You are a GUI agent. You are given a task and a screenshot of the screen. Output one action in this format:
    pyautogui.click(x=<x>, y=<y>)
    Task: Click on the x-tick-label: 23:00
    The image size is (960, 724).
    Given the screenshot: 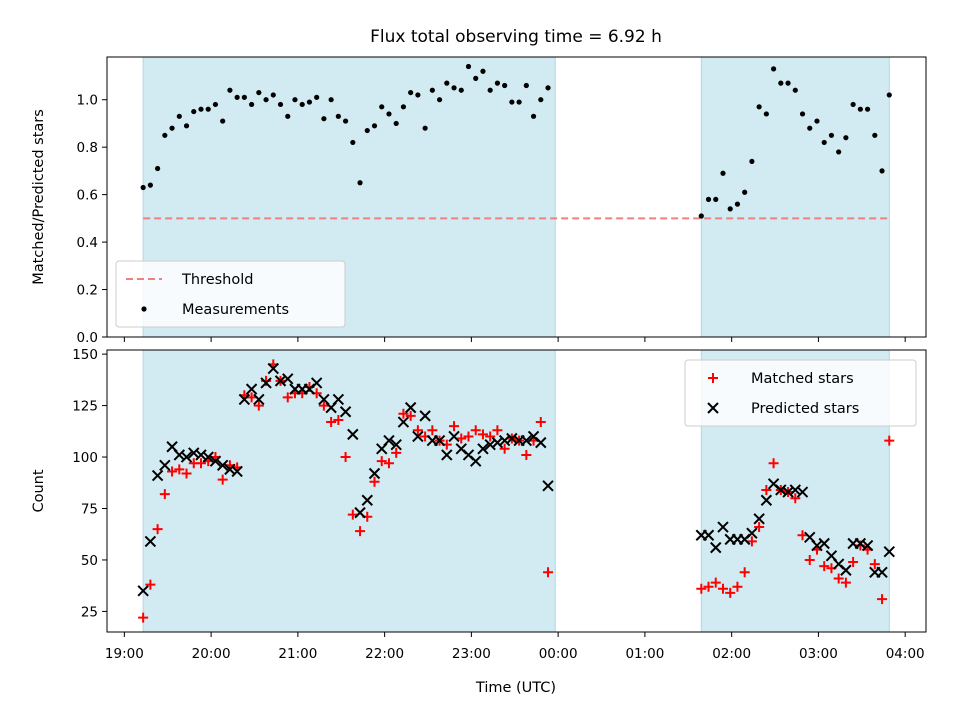 What is the action you would take?
    pyautogui.click(x=471, y=654)
    